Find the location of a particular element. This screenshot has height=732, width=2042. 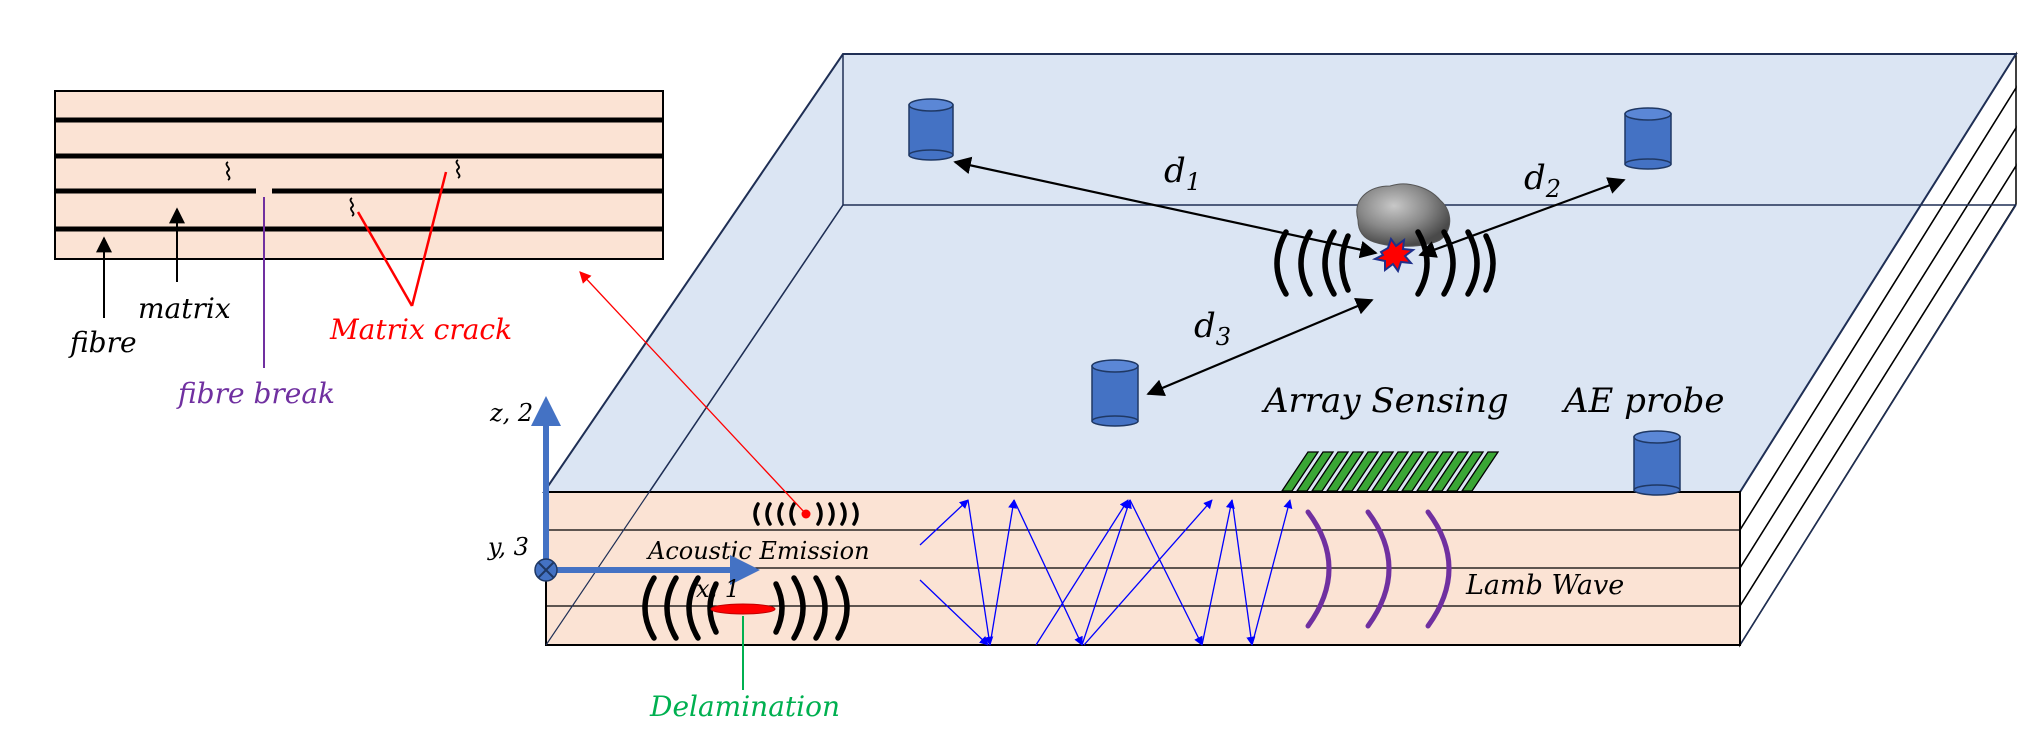

fibre-label: fibre is located at coordinates (102, 342).